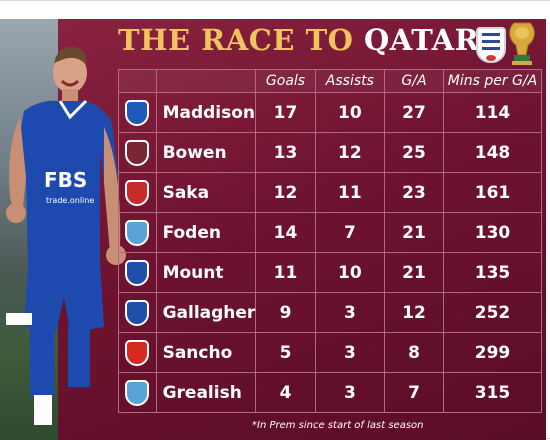  Describe the element at coordinates (206, 112) in the screenshot. I see `player-name: Maddison` at that location.